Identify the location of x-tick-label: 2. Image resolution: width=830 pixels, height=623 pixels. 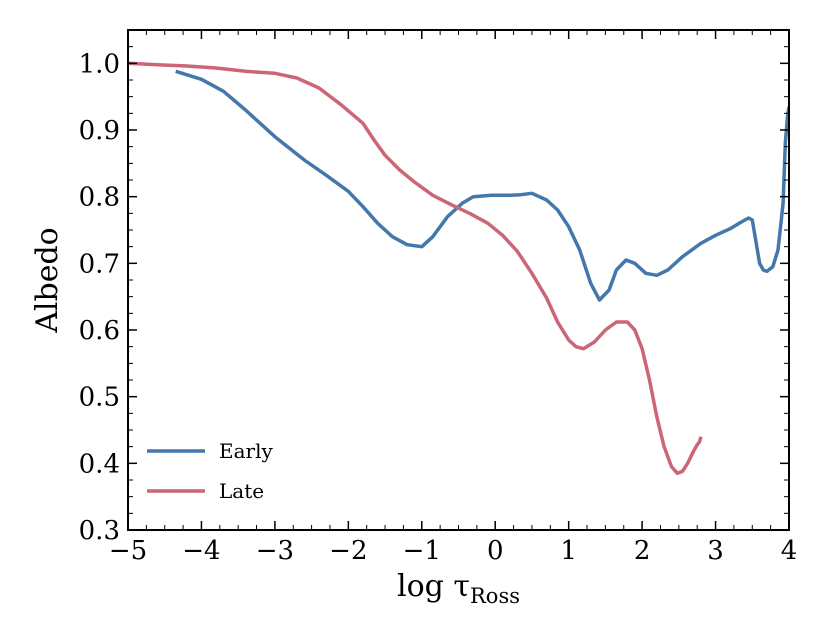
(642, 551).